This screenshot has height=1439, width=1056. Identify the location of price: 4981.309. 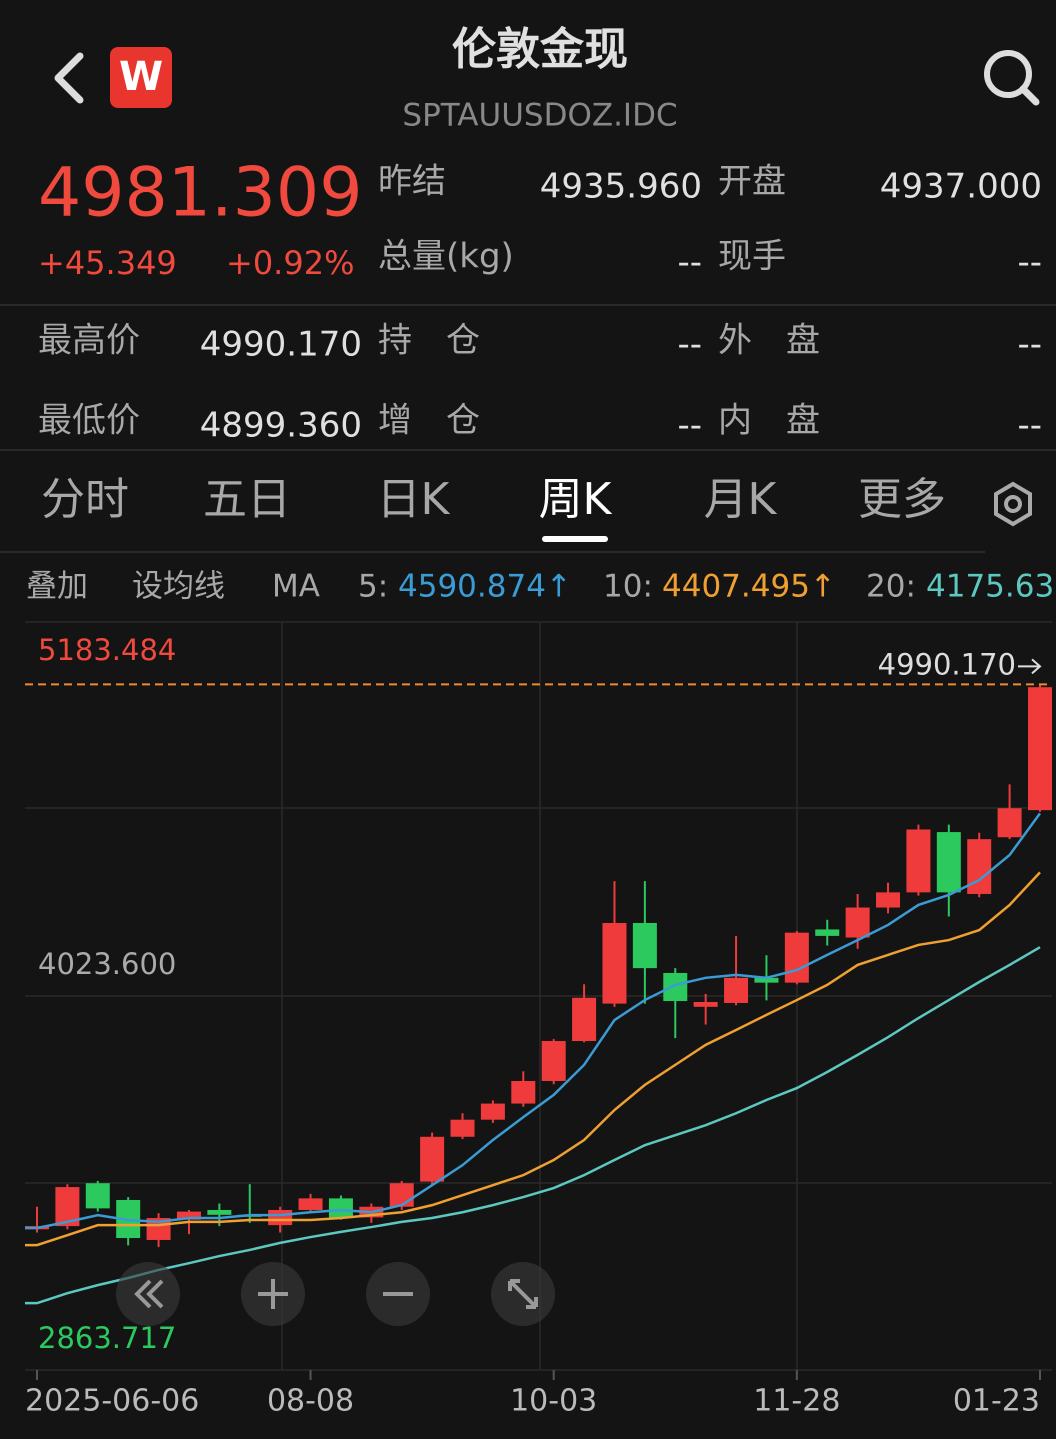
(200, 193).